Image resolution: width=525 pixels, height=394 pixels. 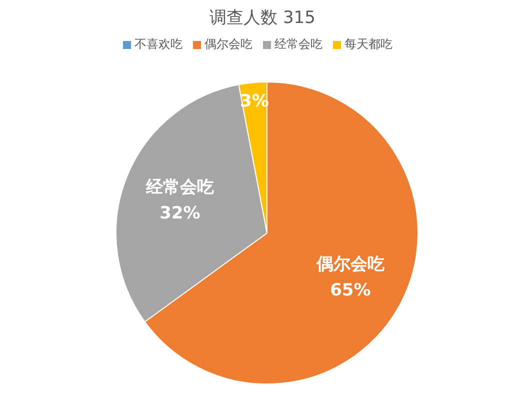 I want to click on slice-label: 偶尔会吃, so click(x=349, y=264).